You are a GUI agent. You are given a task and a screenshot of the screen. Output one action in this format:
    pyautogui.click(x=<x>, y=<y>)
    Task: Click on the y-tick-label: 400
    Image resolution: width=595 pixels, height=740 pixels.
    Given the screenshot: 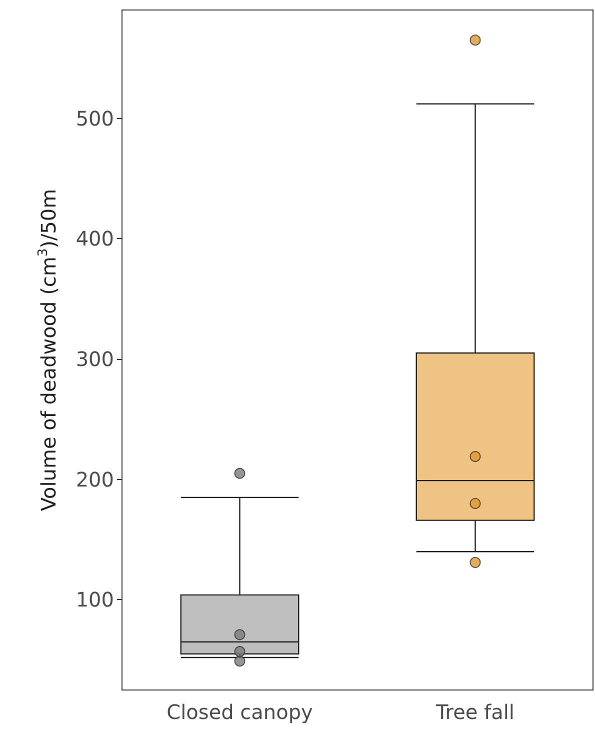 What is the action you would take?
    pyautogui.click(x=95, y=238)
    